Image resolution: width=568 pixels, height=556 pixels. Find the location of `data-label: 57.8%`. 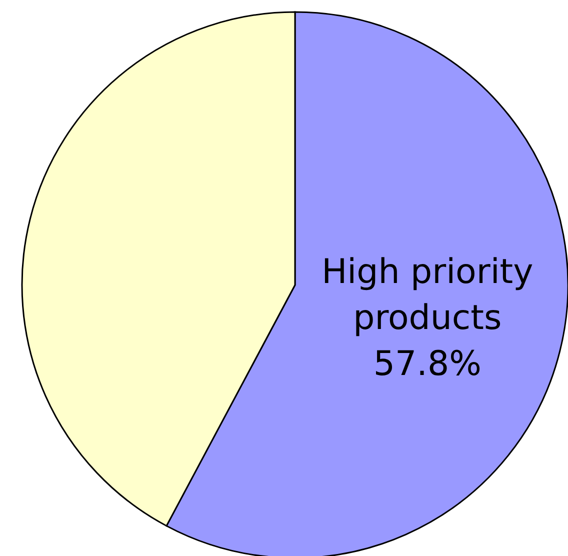

data-label: 57.8% is located at coordinates (427, 364).